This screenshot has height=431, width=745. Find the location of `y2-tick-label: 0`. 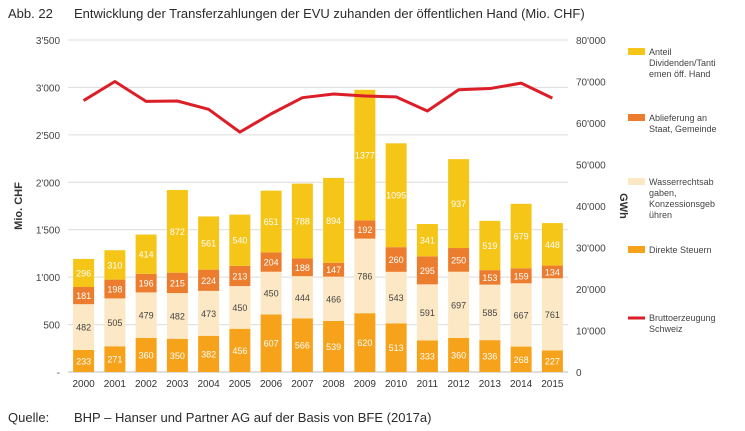

y2-tick-label: 0 is located at coordinates (579, 373).